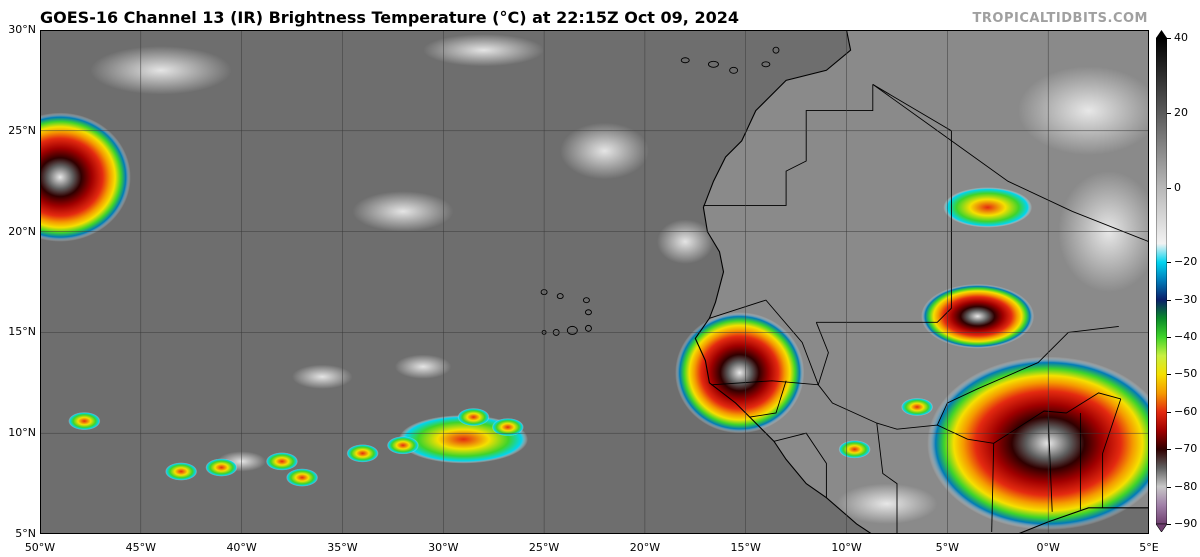  I want to click on colorbar-tick-label: 20, so click(1181, 112).